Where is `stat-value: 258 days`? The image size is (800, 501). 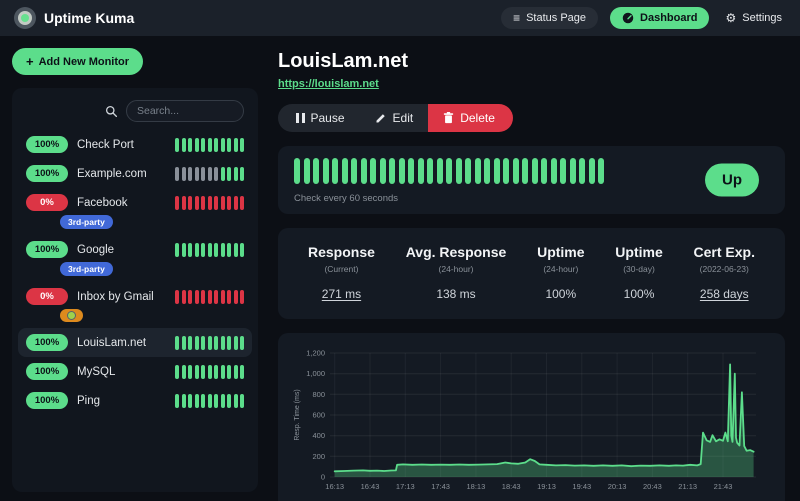 stat-value: 258 days is located at coordinates (724, 294).